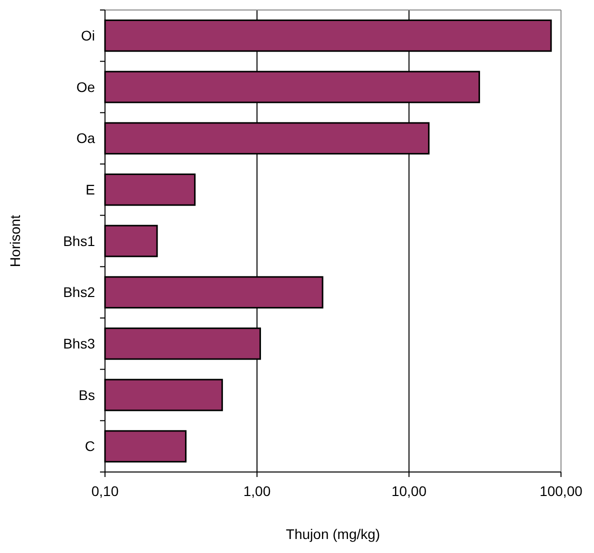 The image size is (594, 553). What do you see at coordinates (257, 491) in the screenshot?
I see `x-tick-label: 1,00` at bounding box center [257, 491].